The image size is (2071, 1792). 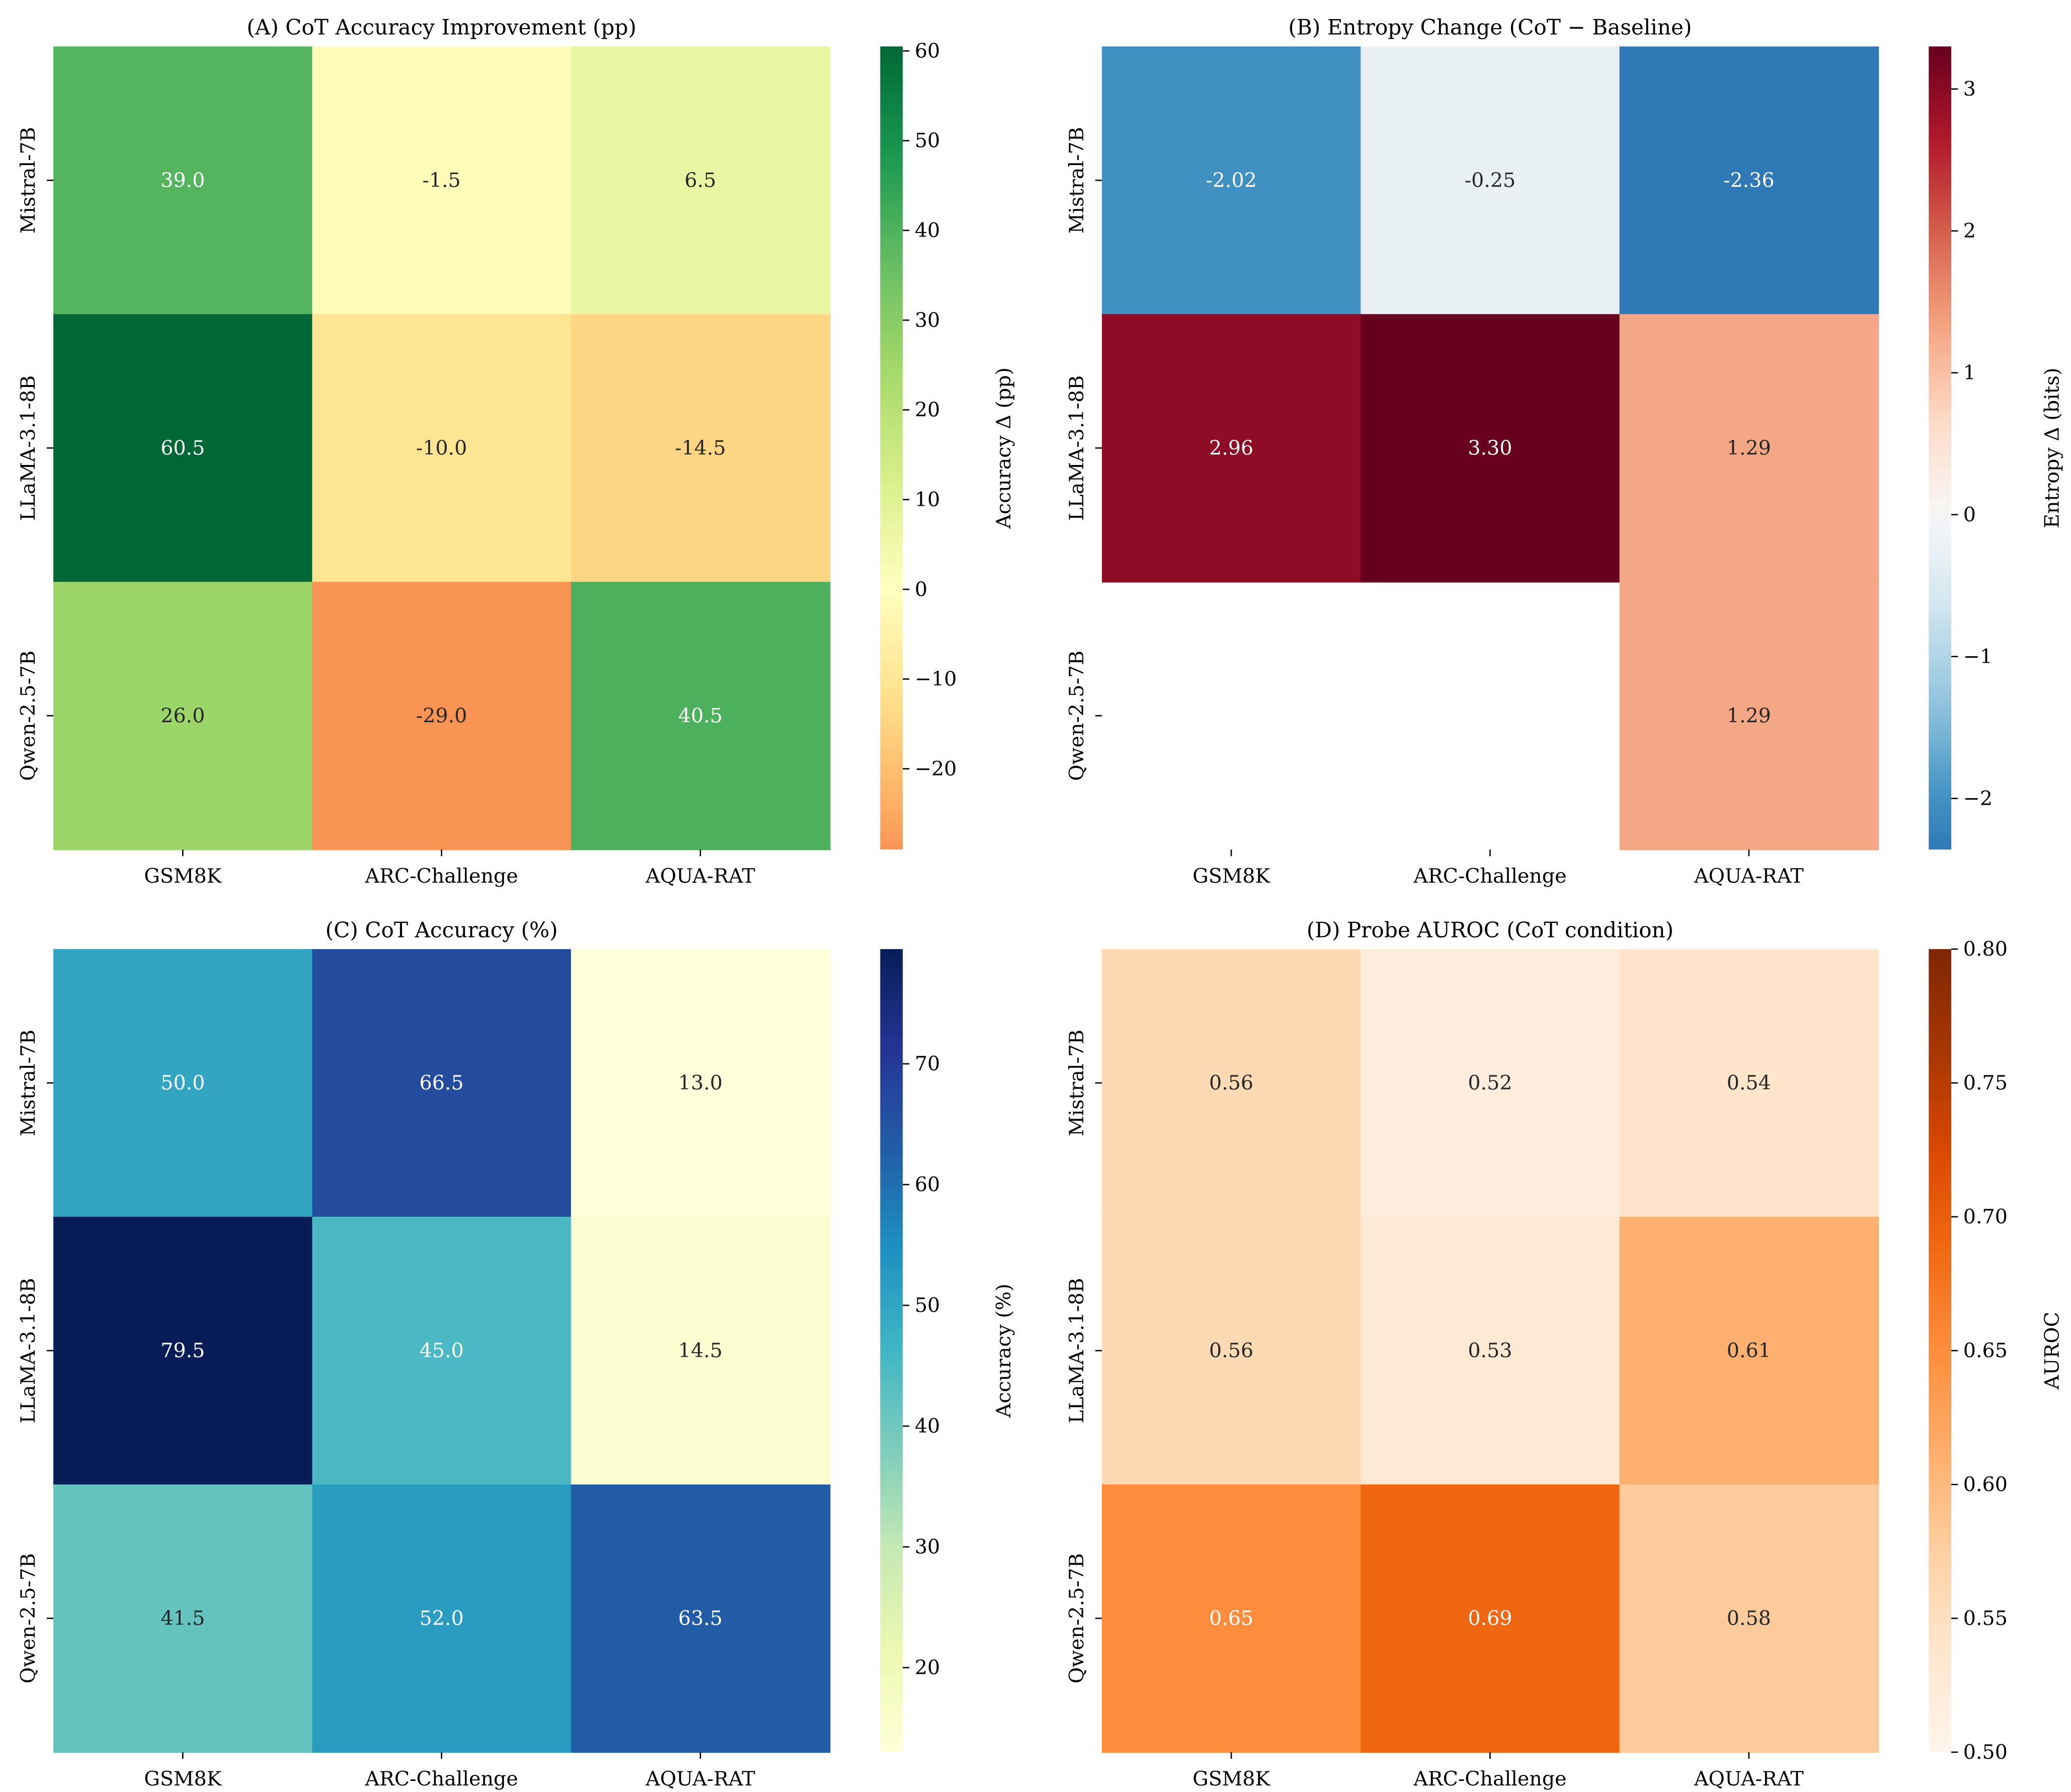 I want to click on cell-label: 0.65, so click(x=1231, y=1619).